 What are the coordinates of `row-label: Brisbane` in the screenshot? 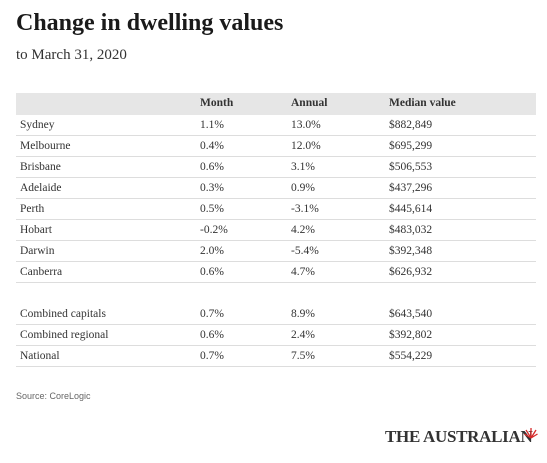 It's located at (40, 167).